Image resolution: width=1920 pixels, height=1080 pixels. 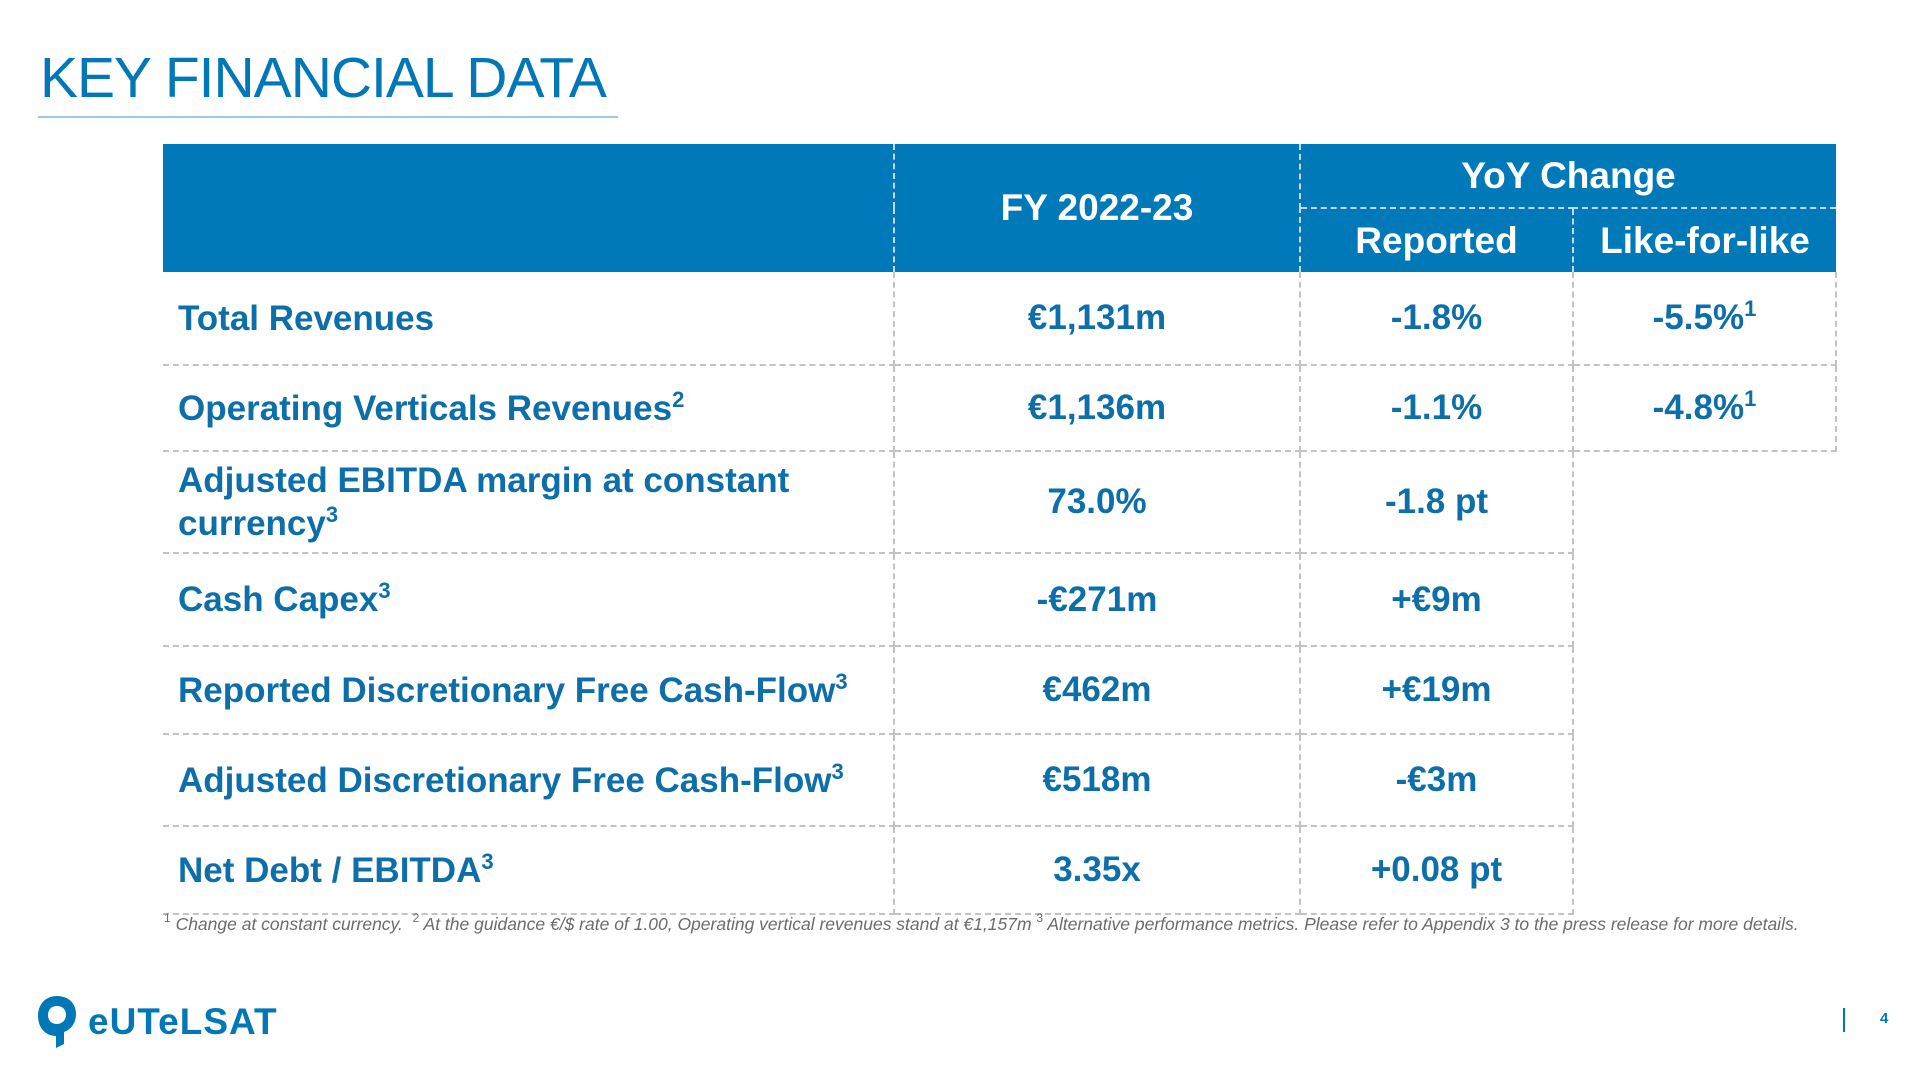 I want to click on fy-value: €518m, so click(x=1097, y=780).